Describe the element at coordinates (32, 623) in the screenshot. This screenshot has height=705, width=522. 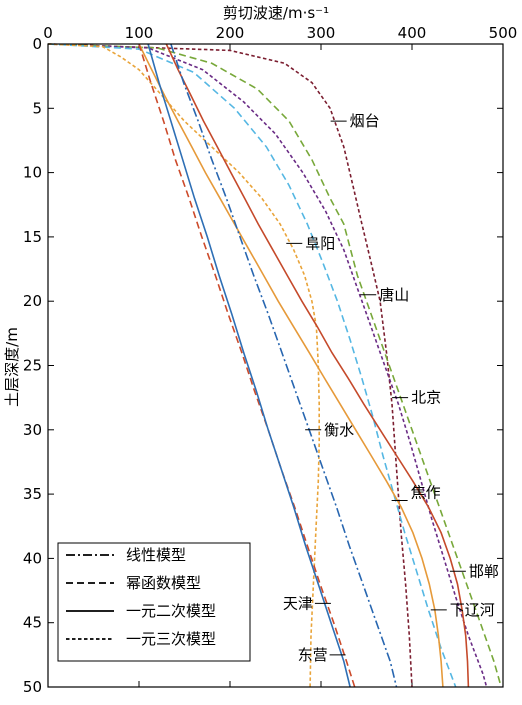
I see `y-tick-label: 45` at that location.